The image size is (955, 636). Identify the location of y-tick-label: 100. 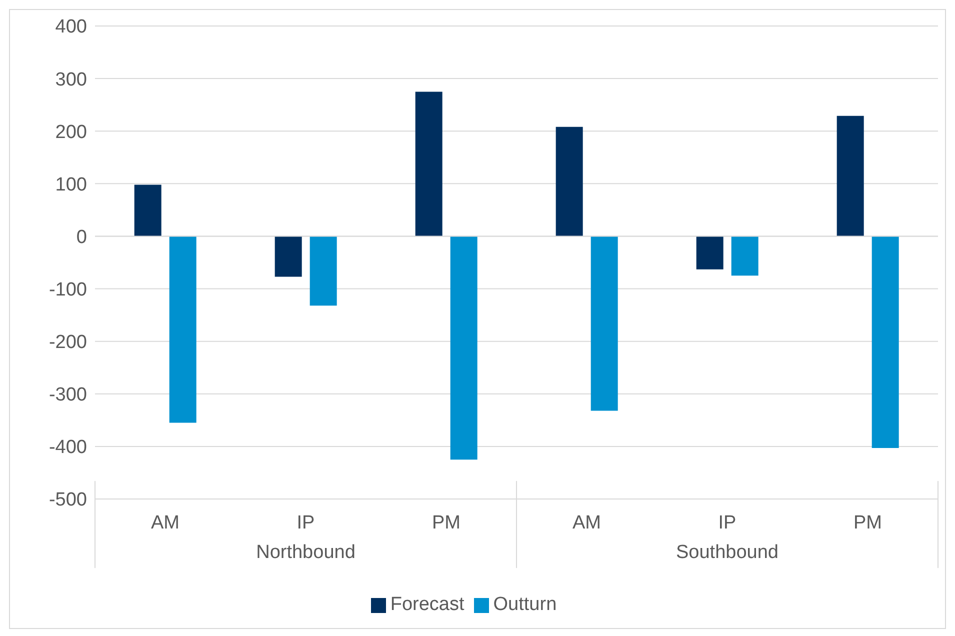
(71, 185).